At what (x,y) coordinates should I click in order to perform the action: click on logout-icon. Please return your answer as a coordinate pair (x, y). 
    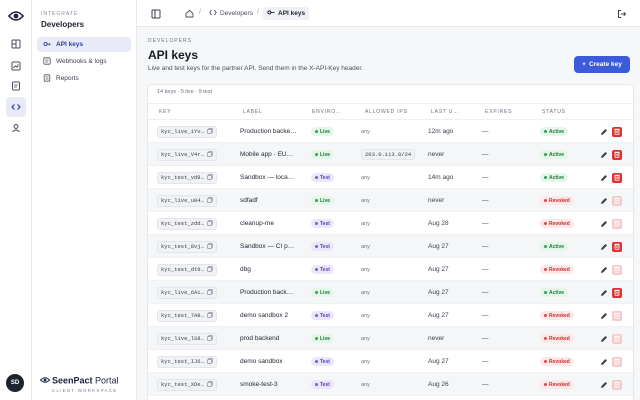
    Looking at the image, I should click on (621, 13).